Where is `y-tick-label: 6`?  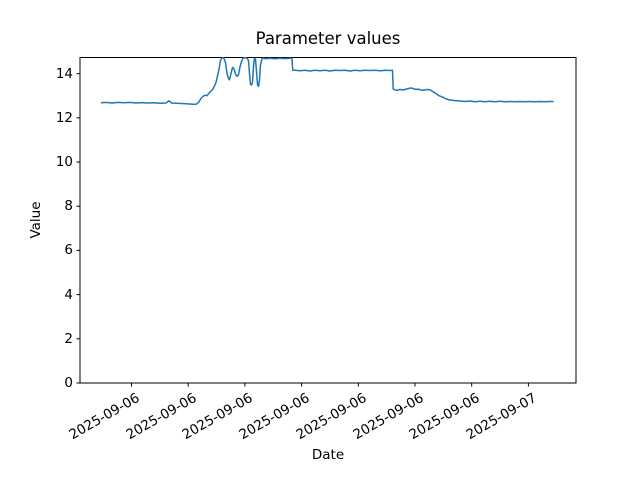
y-tick-label: 6 is located at coordinates (68, 250).